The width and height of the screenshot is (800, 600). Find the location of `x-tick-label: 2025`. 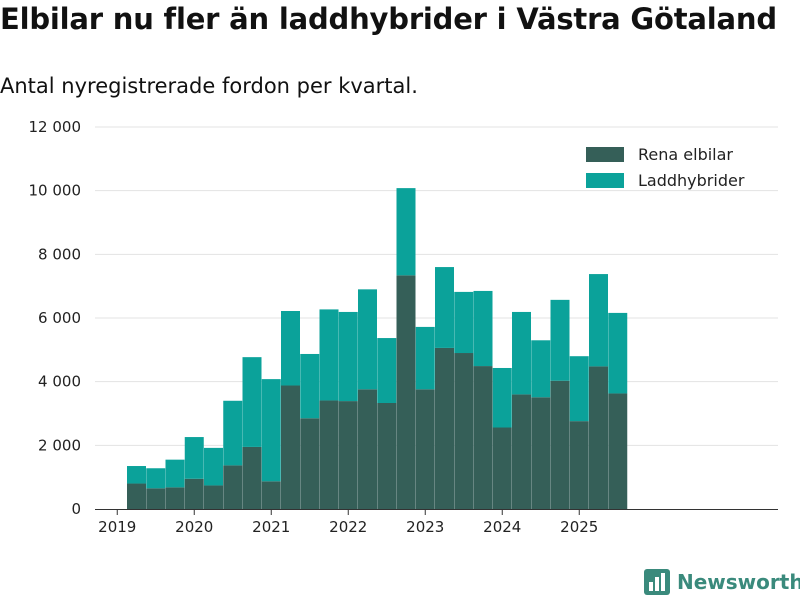

x-tick-label: 2025 is located at coordinates (579, 527).